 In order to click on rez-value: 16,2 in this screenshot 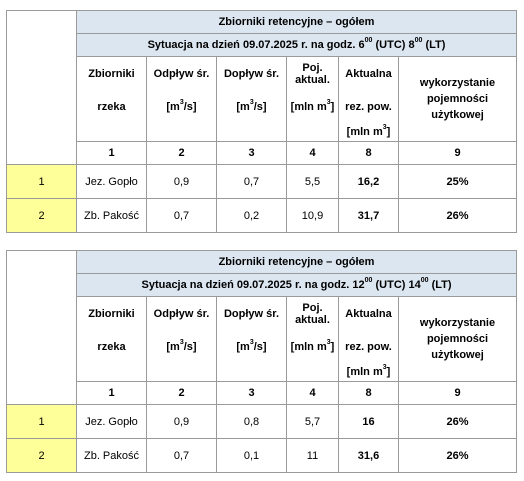, I will do `click(368, 181)`.